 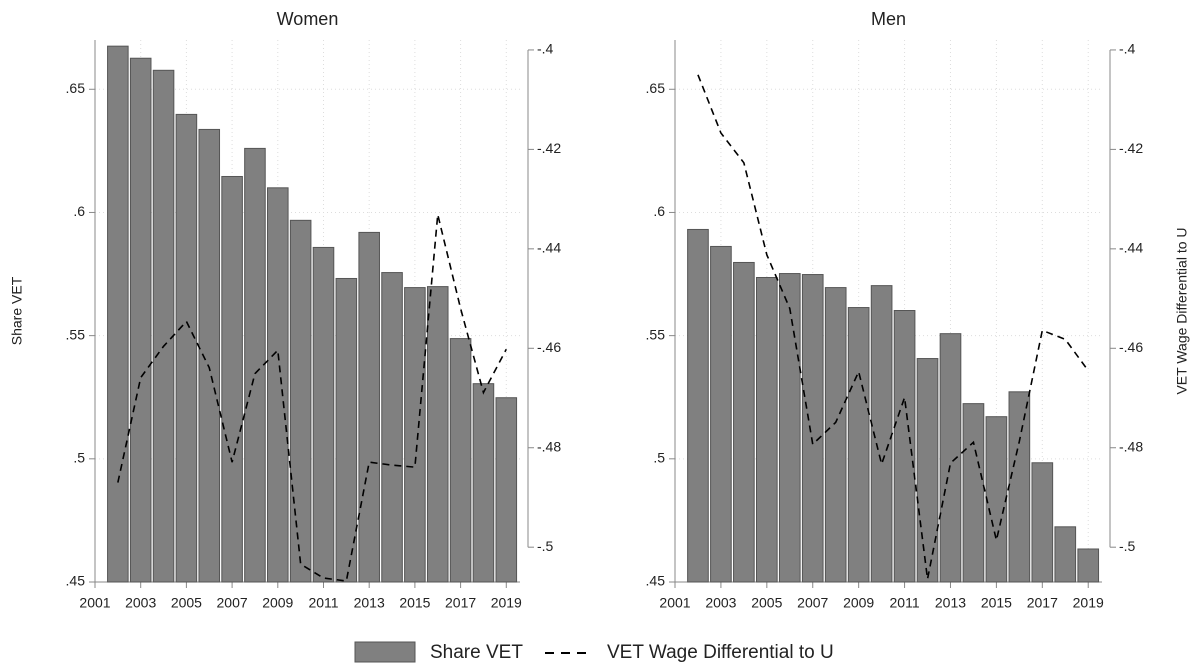 I want to click on y2-axis-title: VET Wage Differential to U, so click(x=1182, y=310).